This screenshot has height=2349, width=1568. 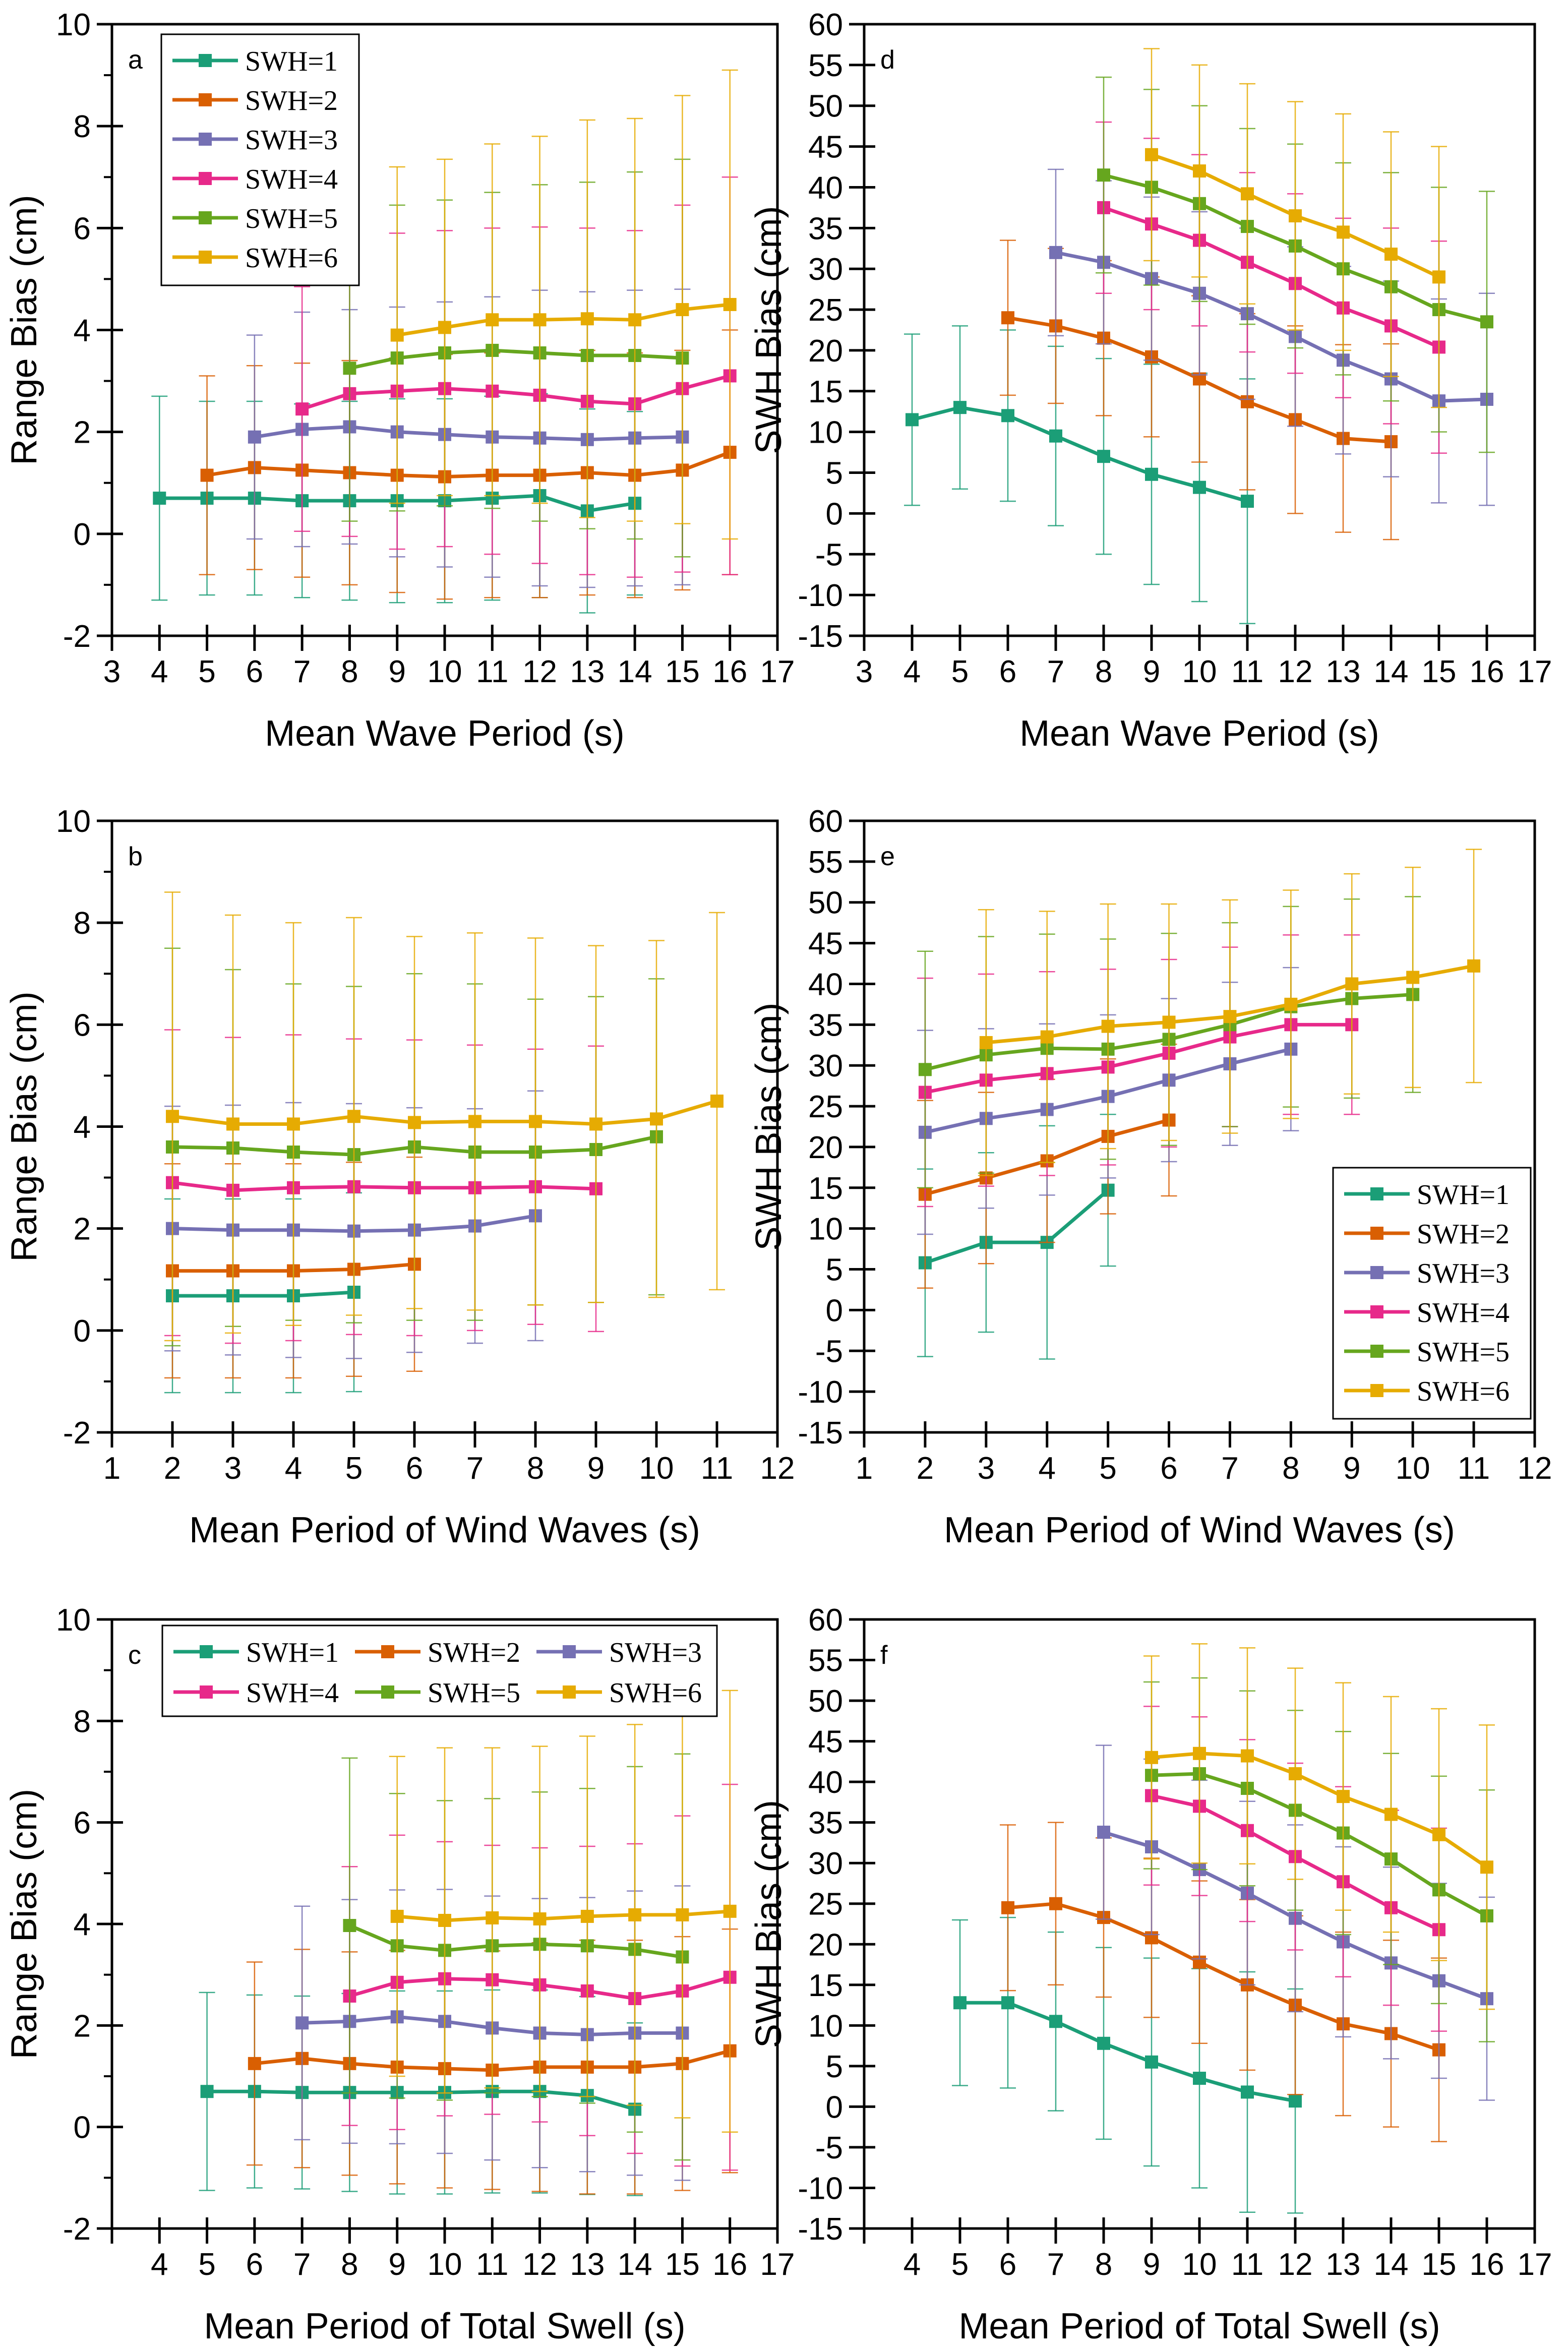 I want to click on y-tick-label: 0, so click(x=82, y=2128).